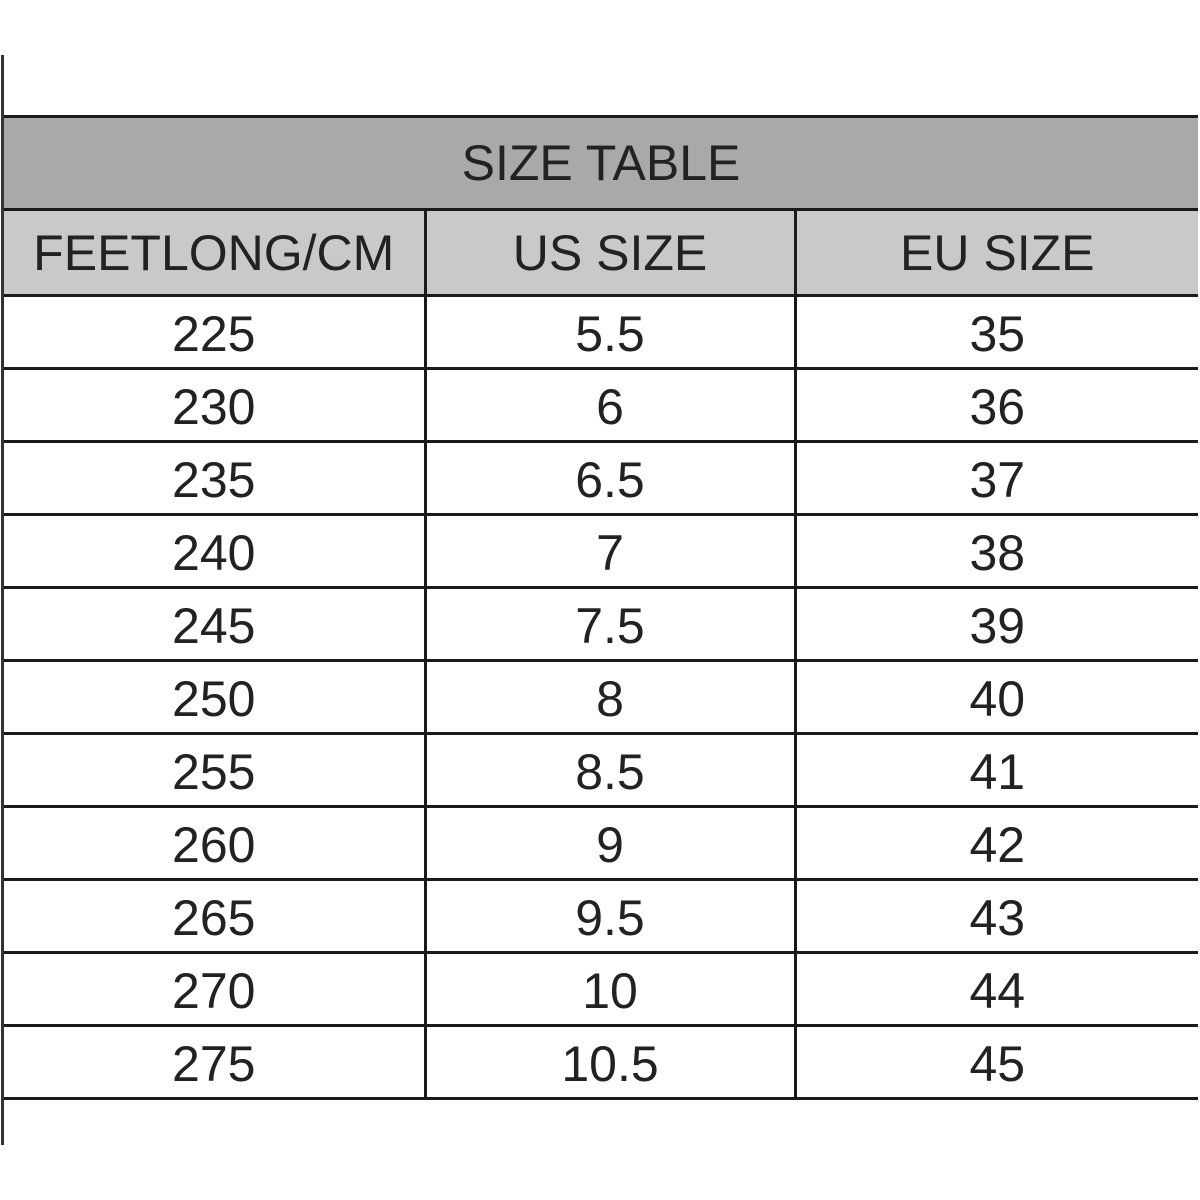 This screenshot has width=1200, height=1200. What do you see at coordinates (610, 624) in the screenshot?
I see `cell-us-size: 7.5` at bounding box center [610, 624].